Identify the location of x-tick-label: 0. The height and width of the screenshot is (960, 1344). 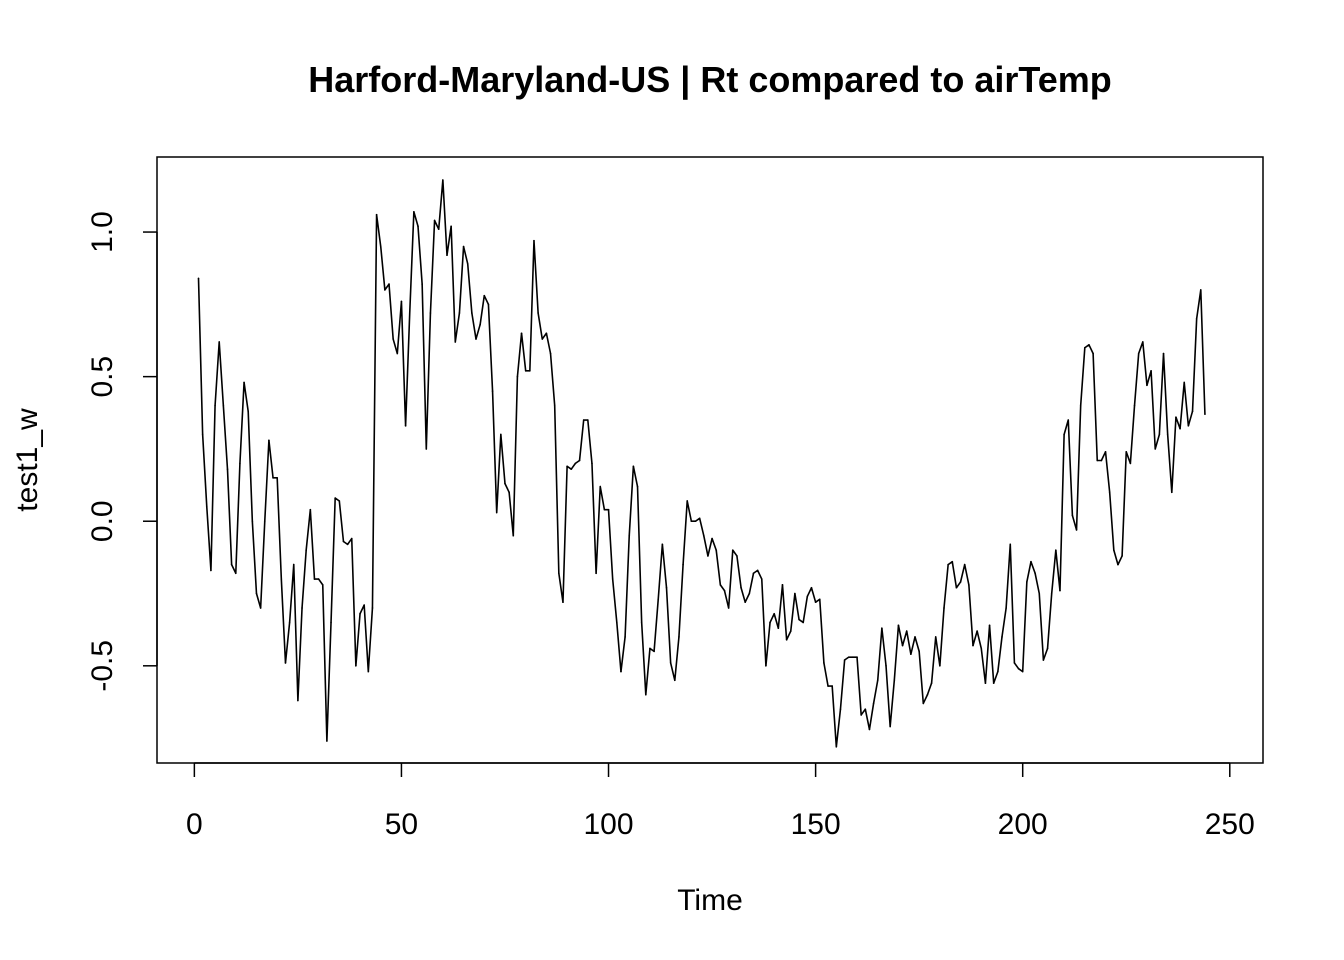
(194, 824).